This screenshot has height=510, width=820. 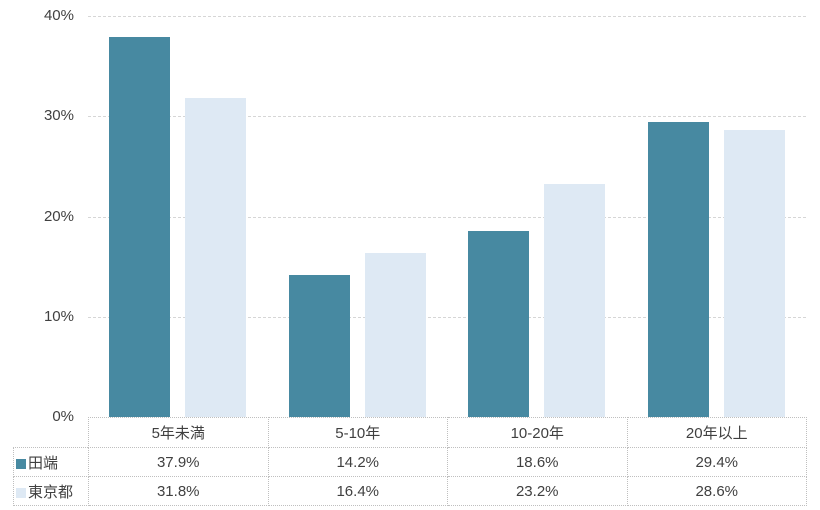 I want to click on table-corner-cell, so click(x=51, y=433).